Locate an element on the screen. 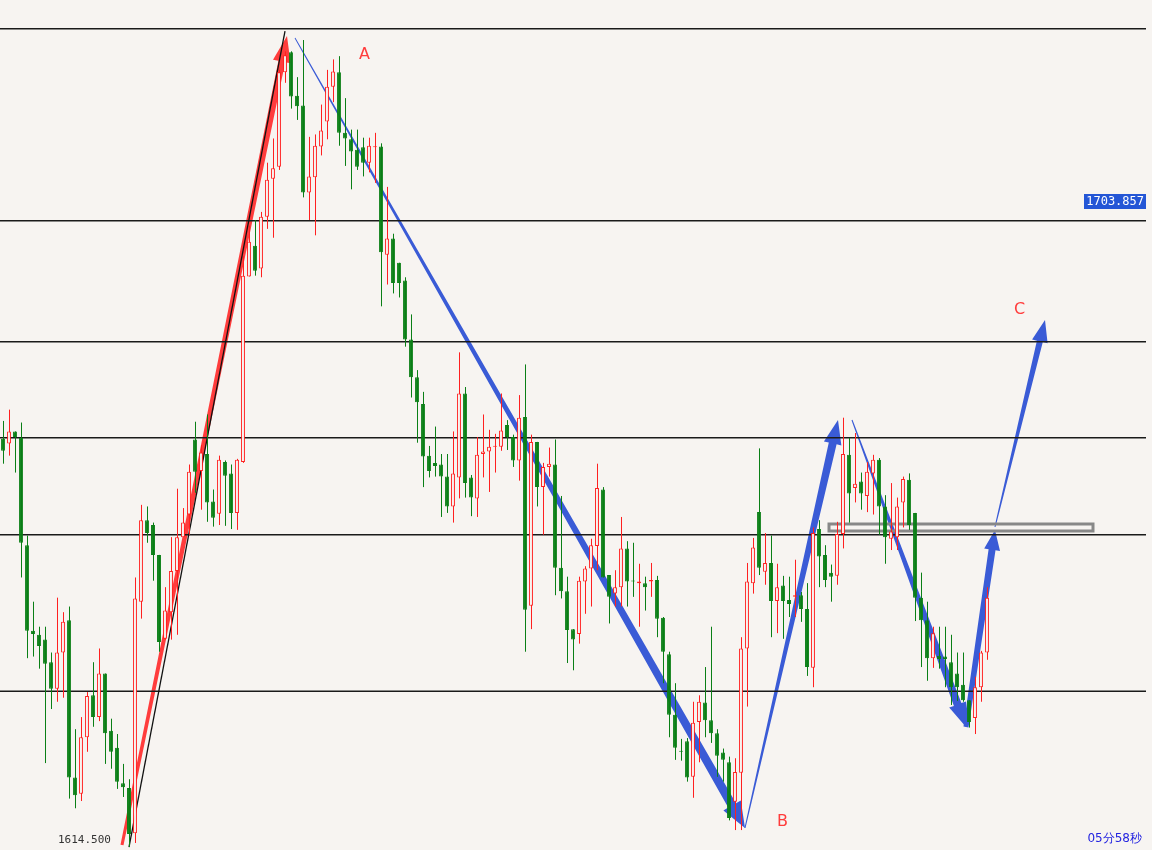  annotation: B is located at coordinates (782, 820).